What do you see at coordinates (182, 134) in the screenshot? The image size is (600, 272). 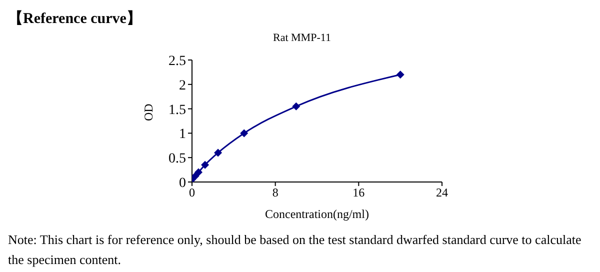 I see `y-tick-label: 1` at bounding box center [182, 134].